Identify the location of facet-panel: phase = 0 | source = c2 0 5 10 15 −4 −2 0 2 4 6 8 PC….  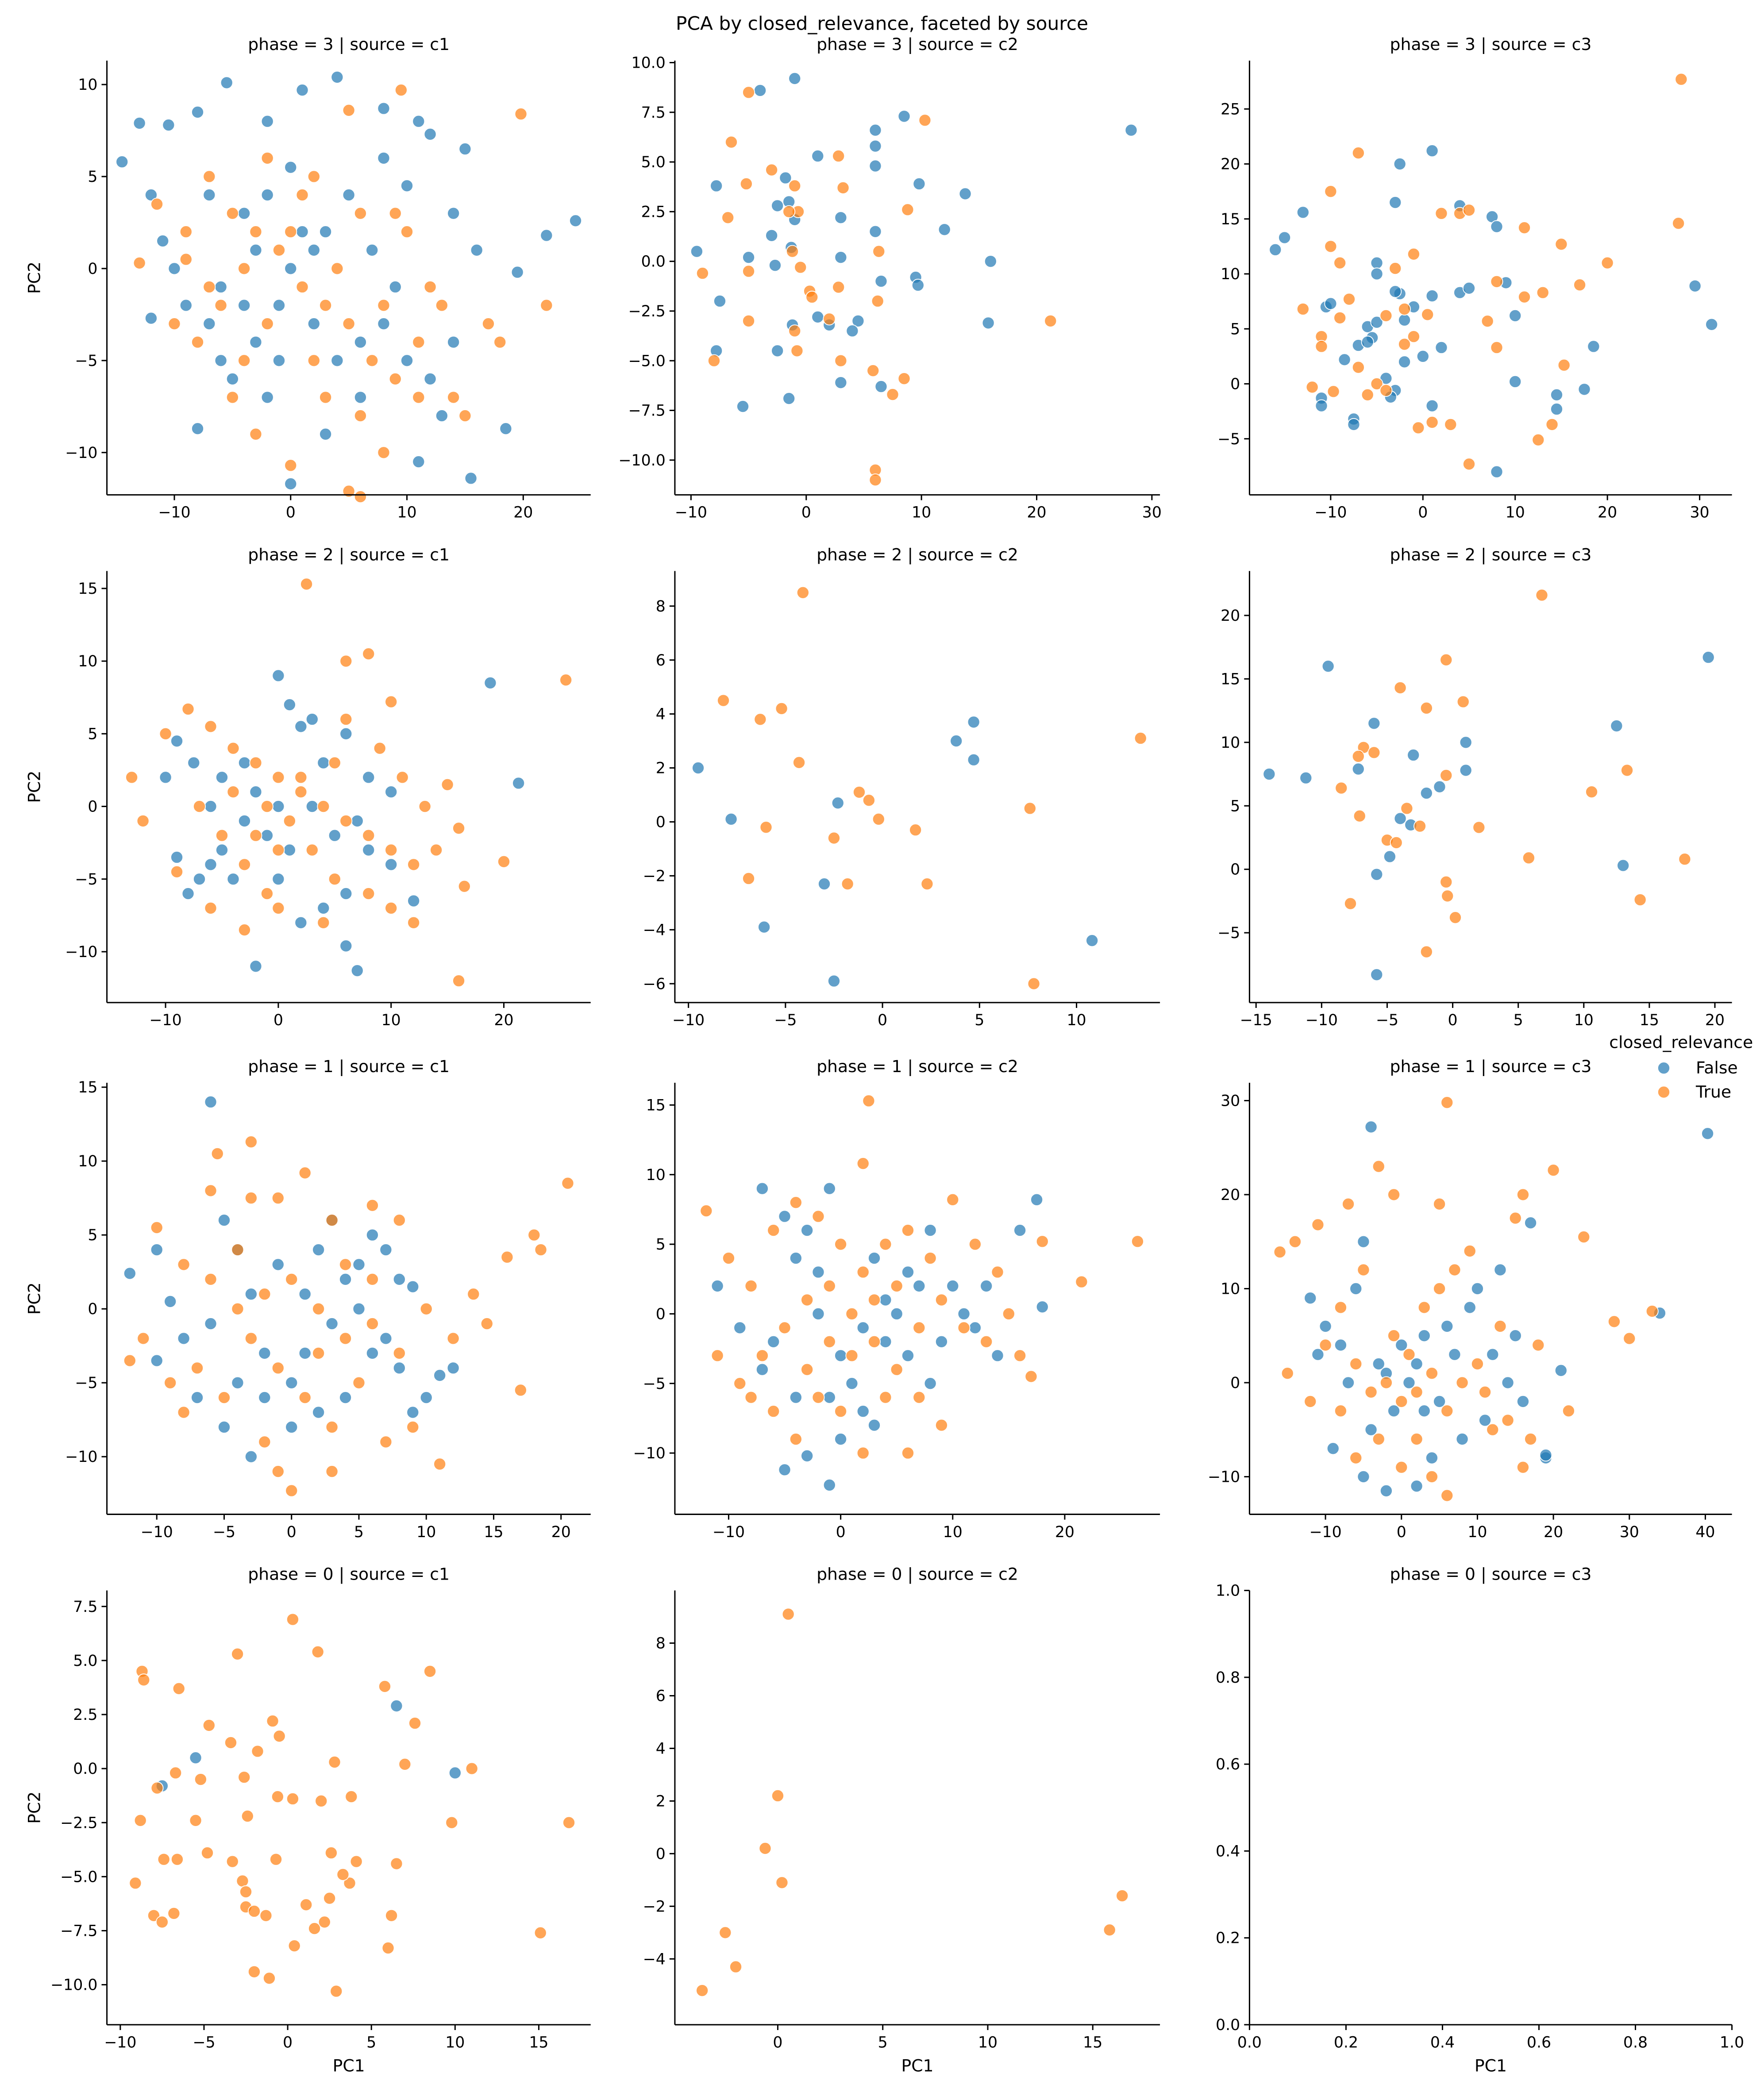
(901, 1820).